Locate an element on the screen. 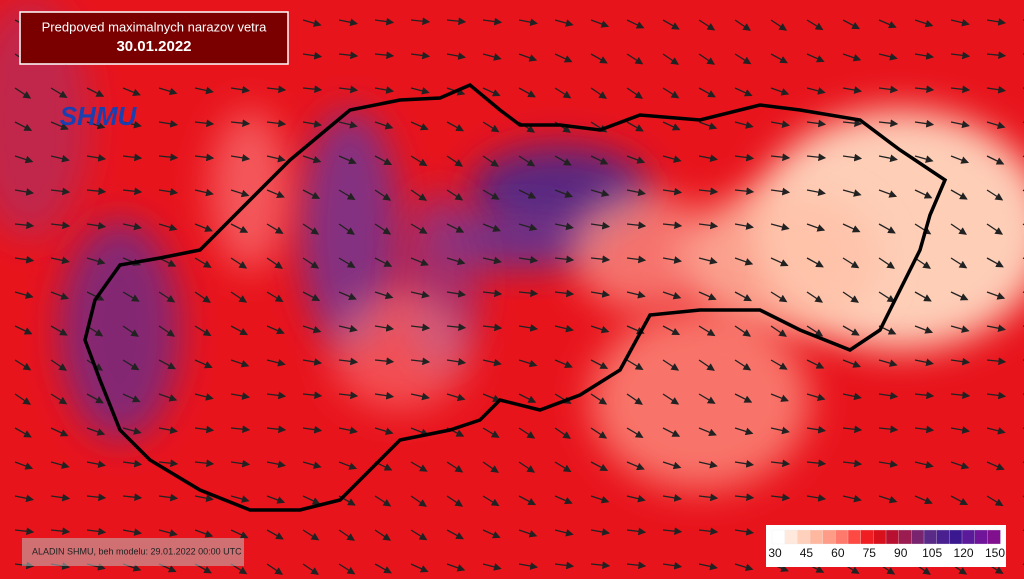 This screenshot has height=579, width=1024. legend-label: 150 is located at coordinates (995, 553).